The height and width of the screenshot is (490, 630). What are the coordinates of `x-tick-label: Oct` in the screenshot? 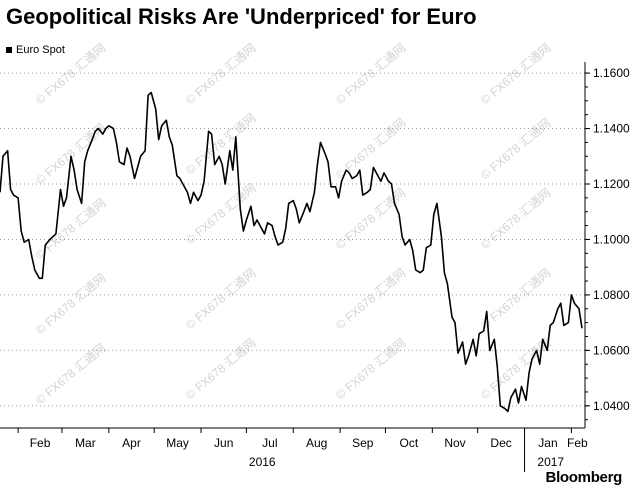 It's located at (409, 443).